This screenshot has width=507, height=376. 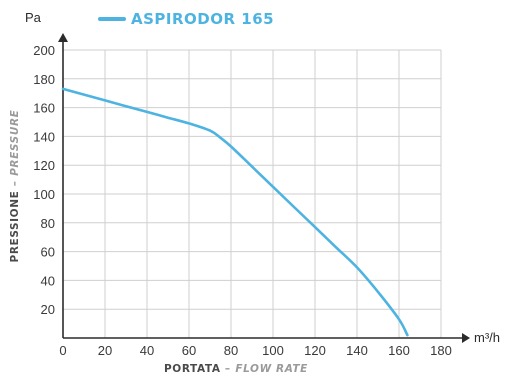 I want to click on y-axis-arrow-icon, so click(x=63, y=37).